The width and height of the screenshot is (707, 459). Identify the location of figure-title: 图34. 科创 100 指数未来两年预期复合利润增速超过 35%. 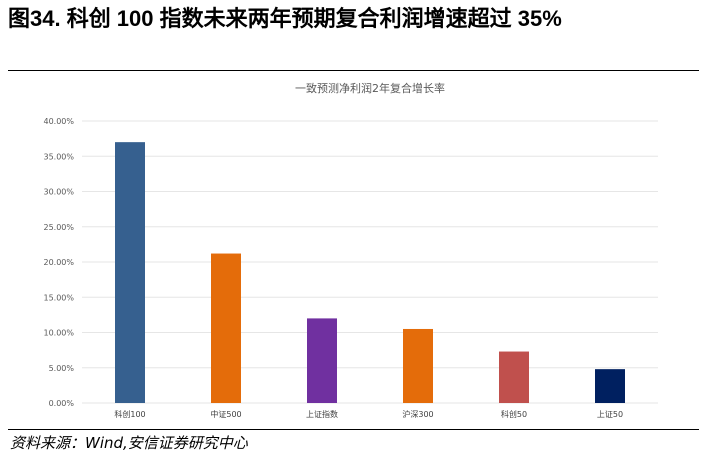
(285, 18).